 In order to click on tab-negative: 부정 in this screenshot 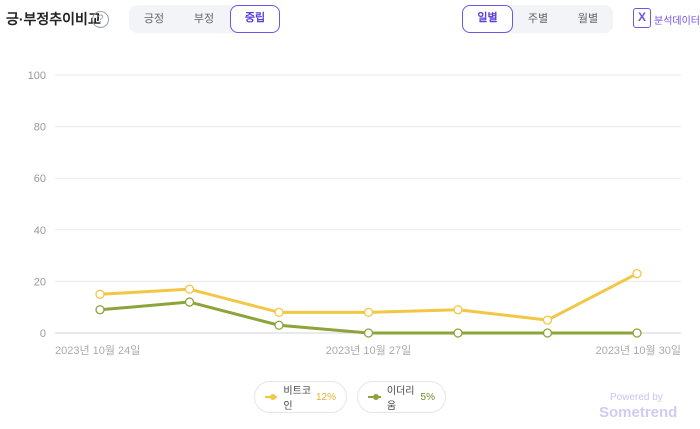, I will do `click(204, 19)`.